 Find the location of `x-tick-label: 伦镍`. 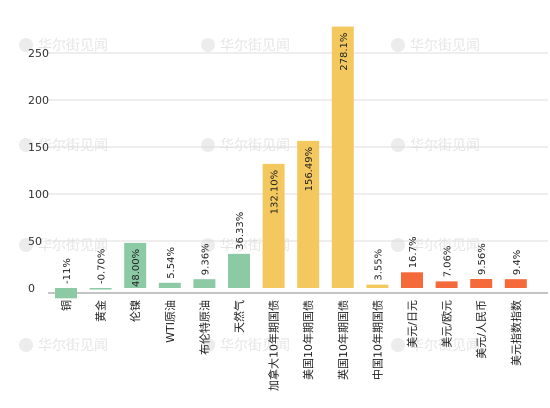

x-tick-label: 伦镍 is located at coordinates (135, 311).